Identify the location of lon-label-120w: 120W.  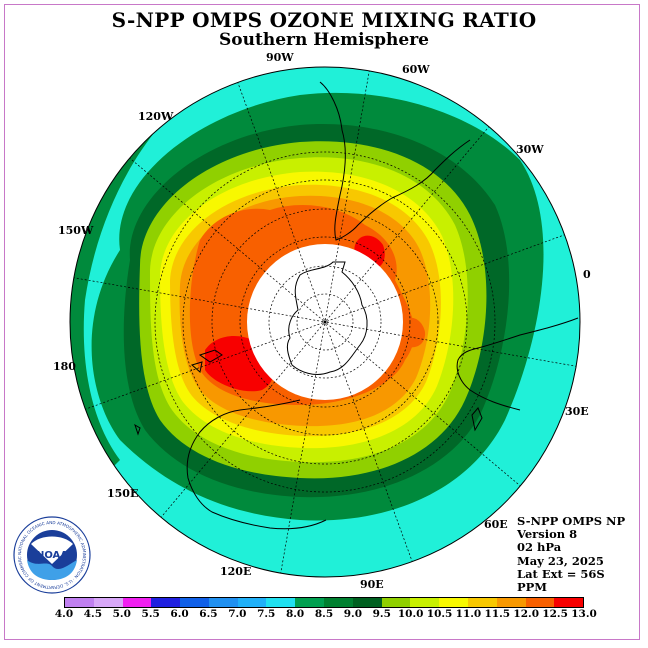
(156, 116).